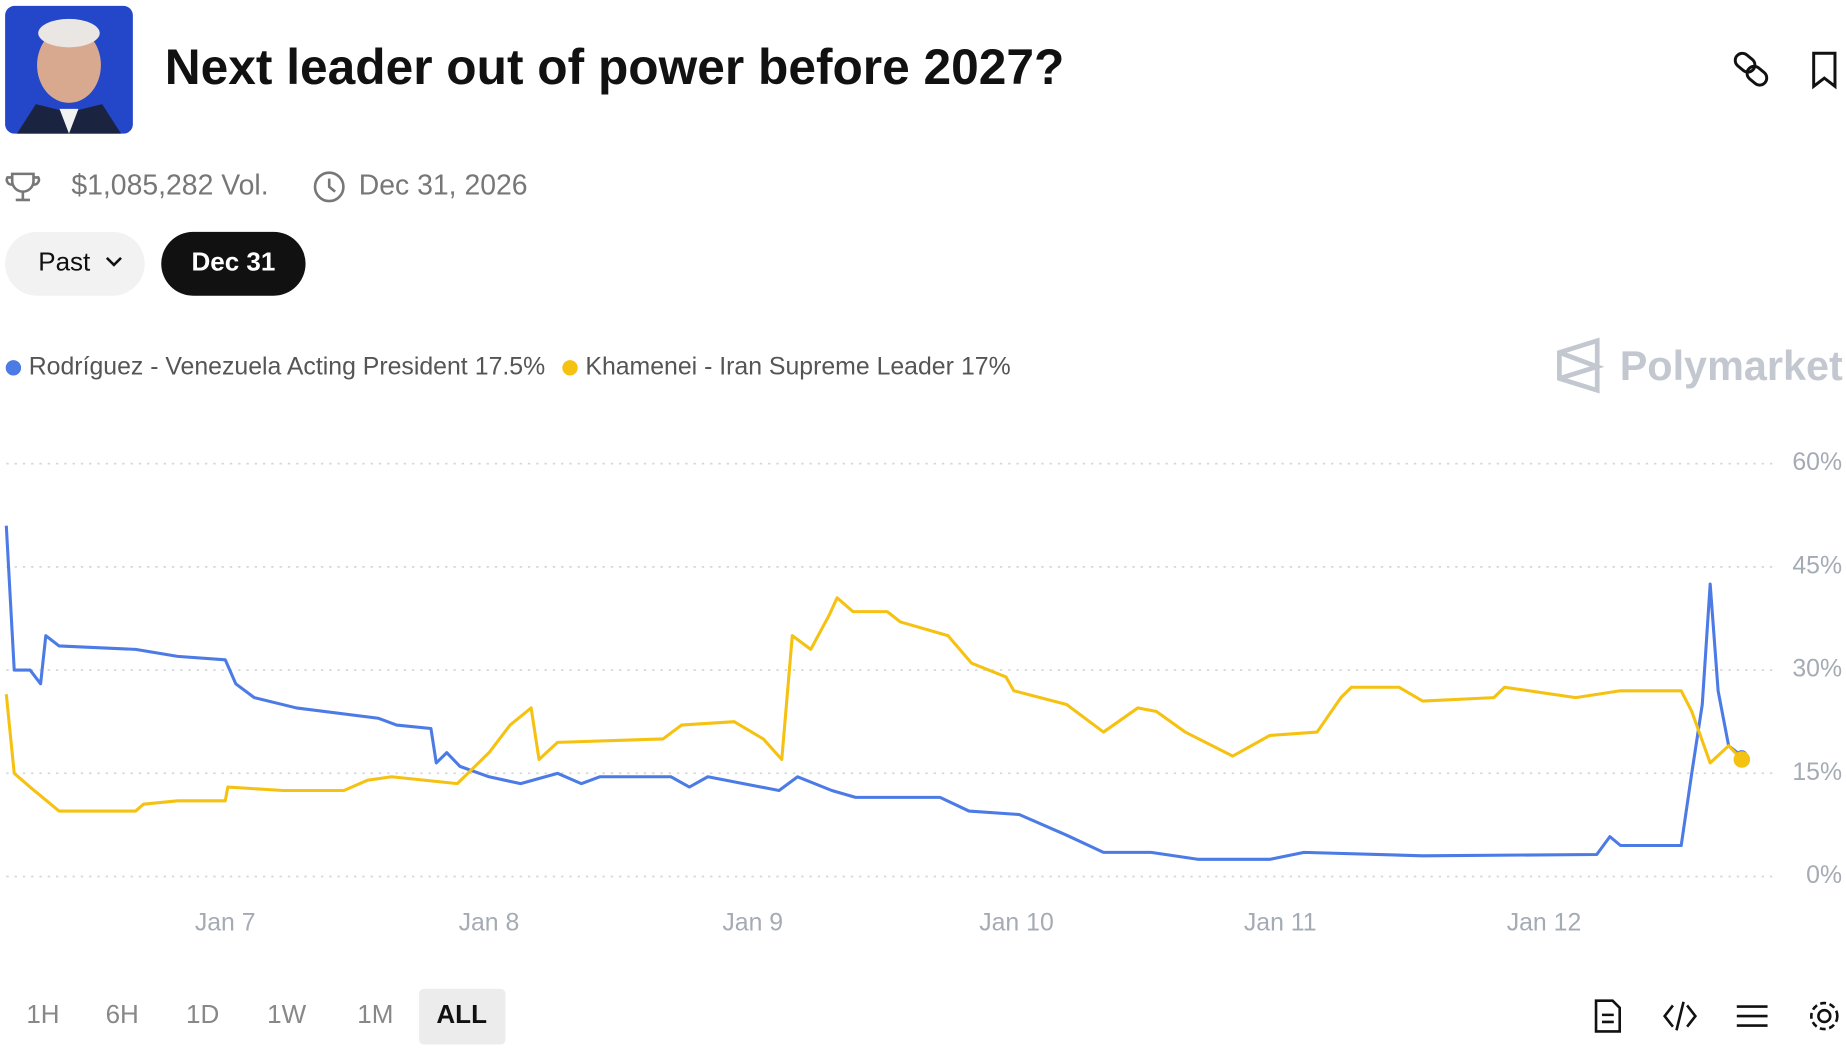 This screenshot has width=1846, height=1048. I want to click on legend-name: Khamenei - Iran Supreme Leader, so click(769, 366).